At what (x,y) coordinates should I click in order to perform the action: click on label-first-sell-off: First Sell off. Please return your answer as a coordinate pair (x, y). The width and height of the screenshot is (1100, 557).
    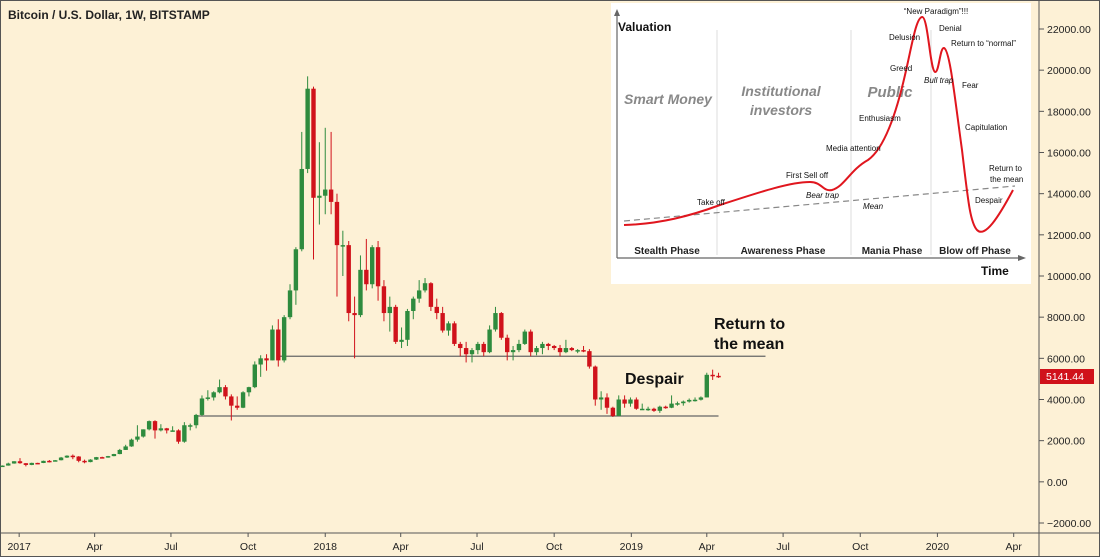
    Looking at the image, I should click on (807, 175).